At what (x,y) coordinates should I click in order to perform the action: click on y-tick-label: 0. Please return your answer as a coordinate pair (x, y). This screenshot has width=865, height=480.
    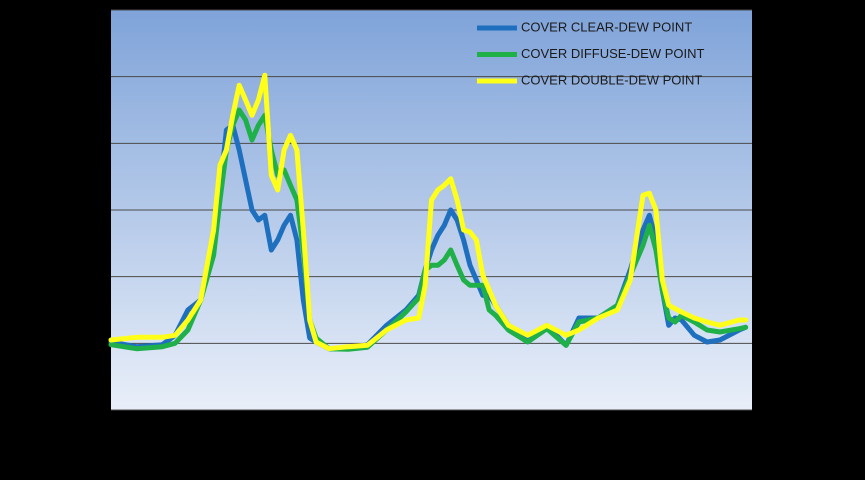
    Looking at the image, I should click on (99, 342).